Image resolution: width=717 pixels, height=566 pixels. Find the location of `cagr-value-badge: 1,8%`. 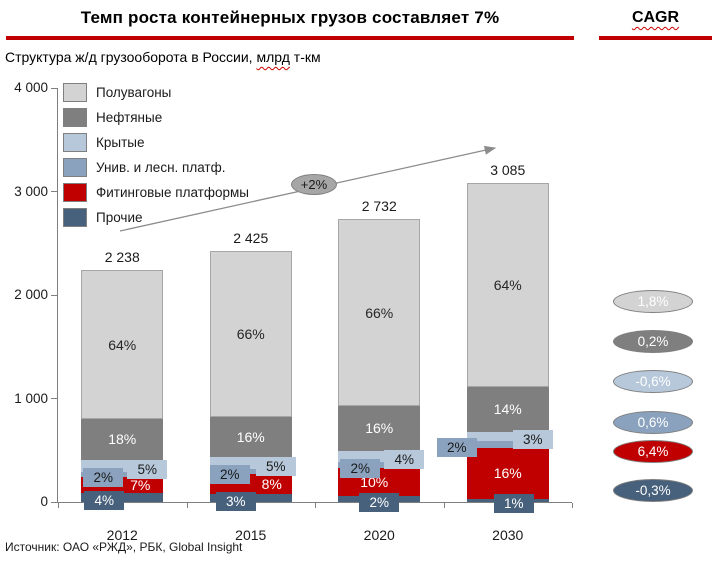

cagr-value-badge: 1,8% is located at coordinates (653, 301).